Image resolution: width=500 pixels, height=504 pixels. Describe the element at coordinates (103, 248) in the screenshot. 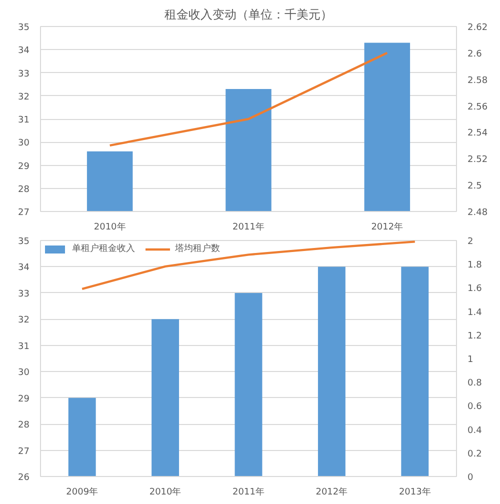

I see `legend-label: 单租户租金收入` at that location.